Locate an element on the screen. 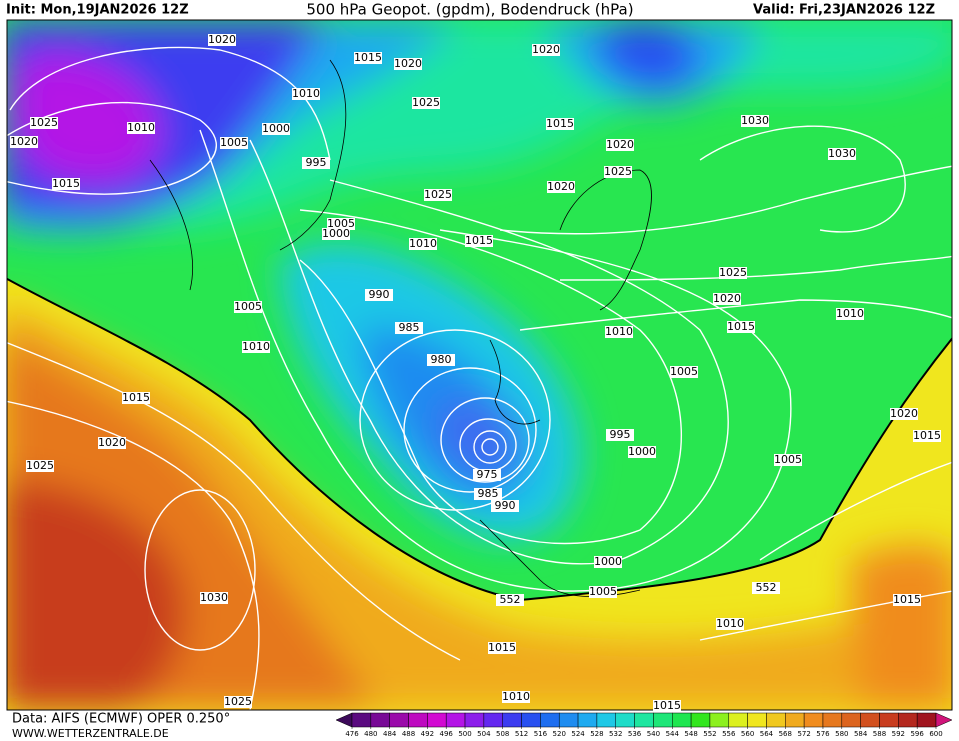 The height and width of the screenshot is (741, 959). colorbar-tick-label: 488 is located at coordinates (408, 734).